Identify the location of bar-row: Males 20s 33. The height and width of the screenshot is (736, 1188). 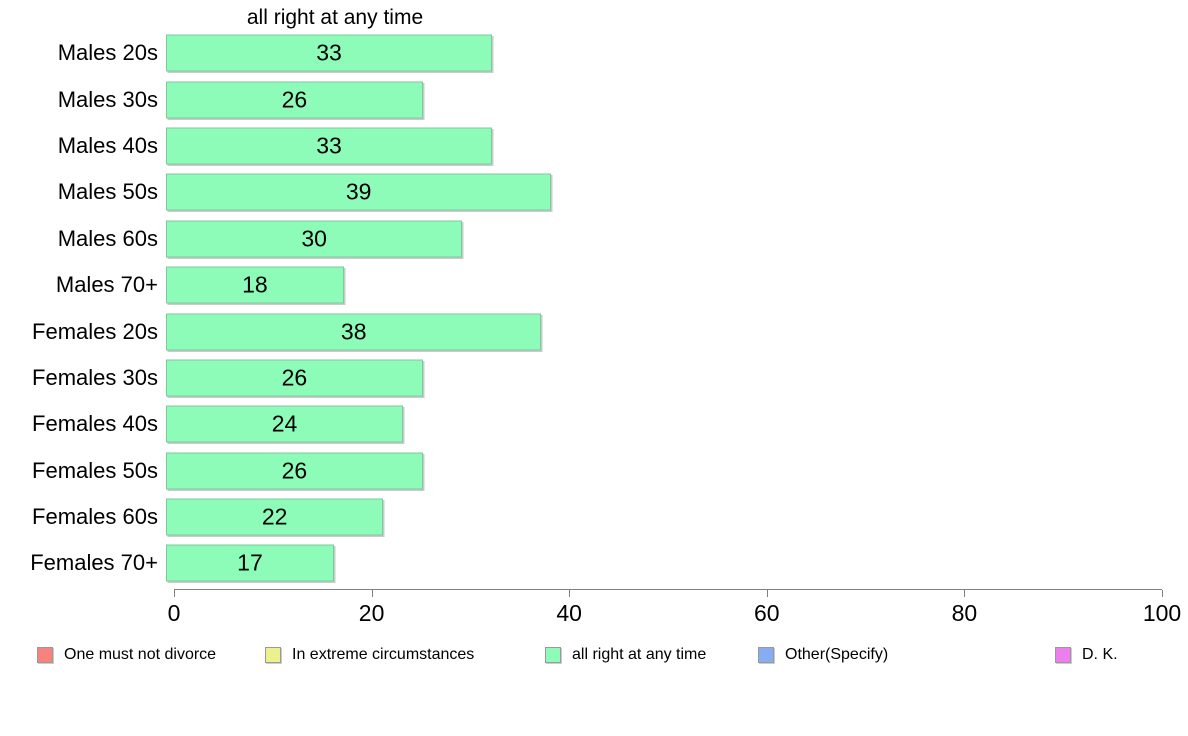
(581, 53).